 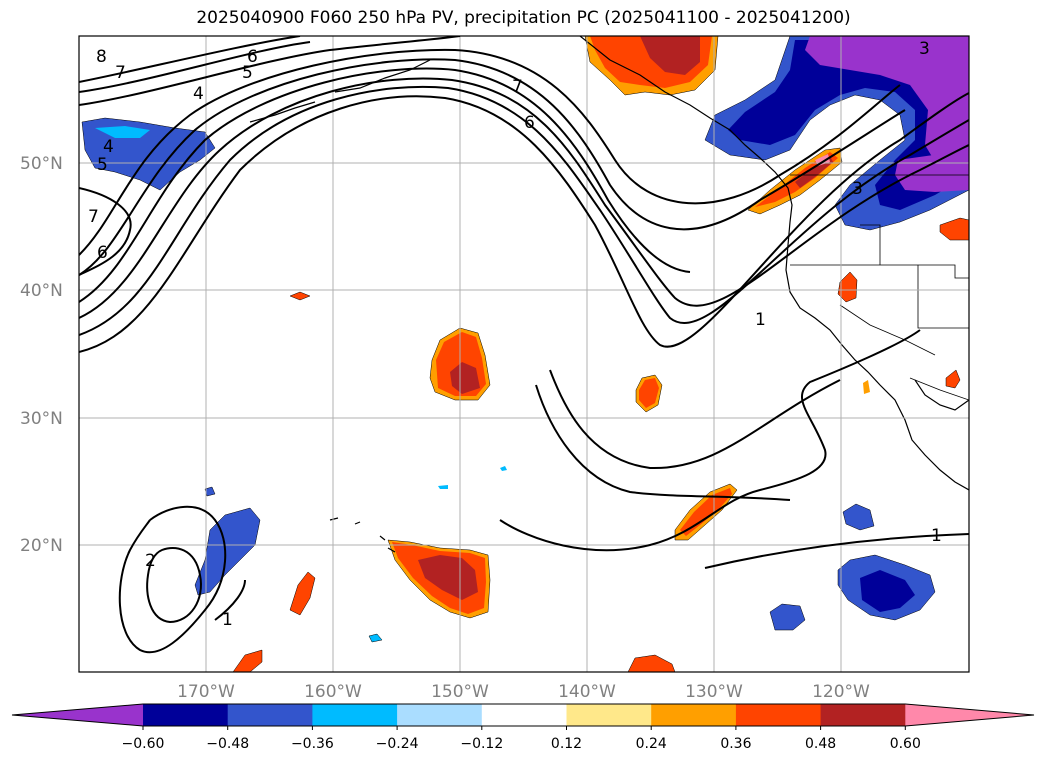 What do you see at coordinates (41, 291) in the screenshot?
I see `latitude-label-40n: 40°N` at bounding box center [41, 291].